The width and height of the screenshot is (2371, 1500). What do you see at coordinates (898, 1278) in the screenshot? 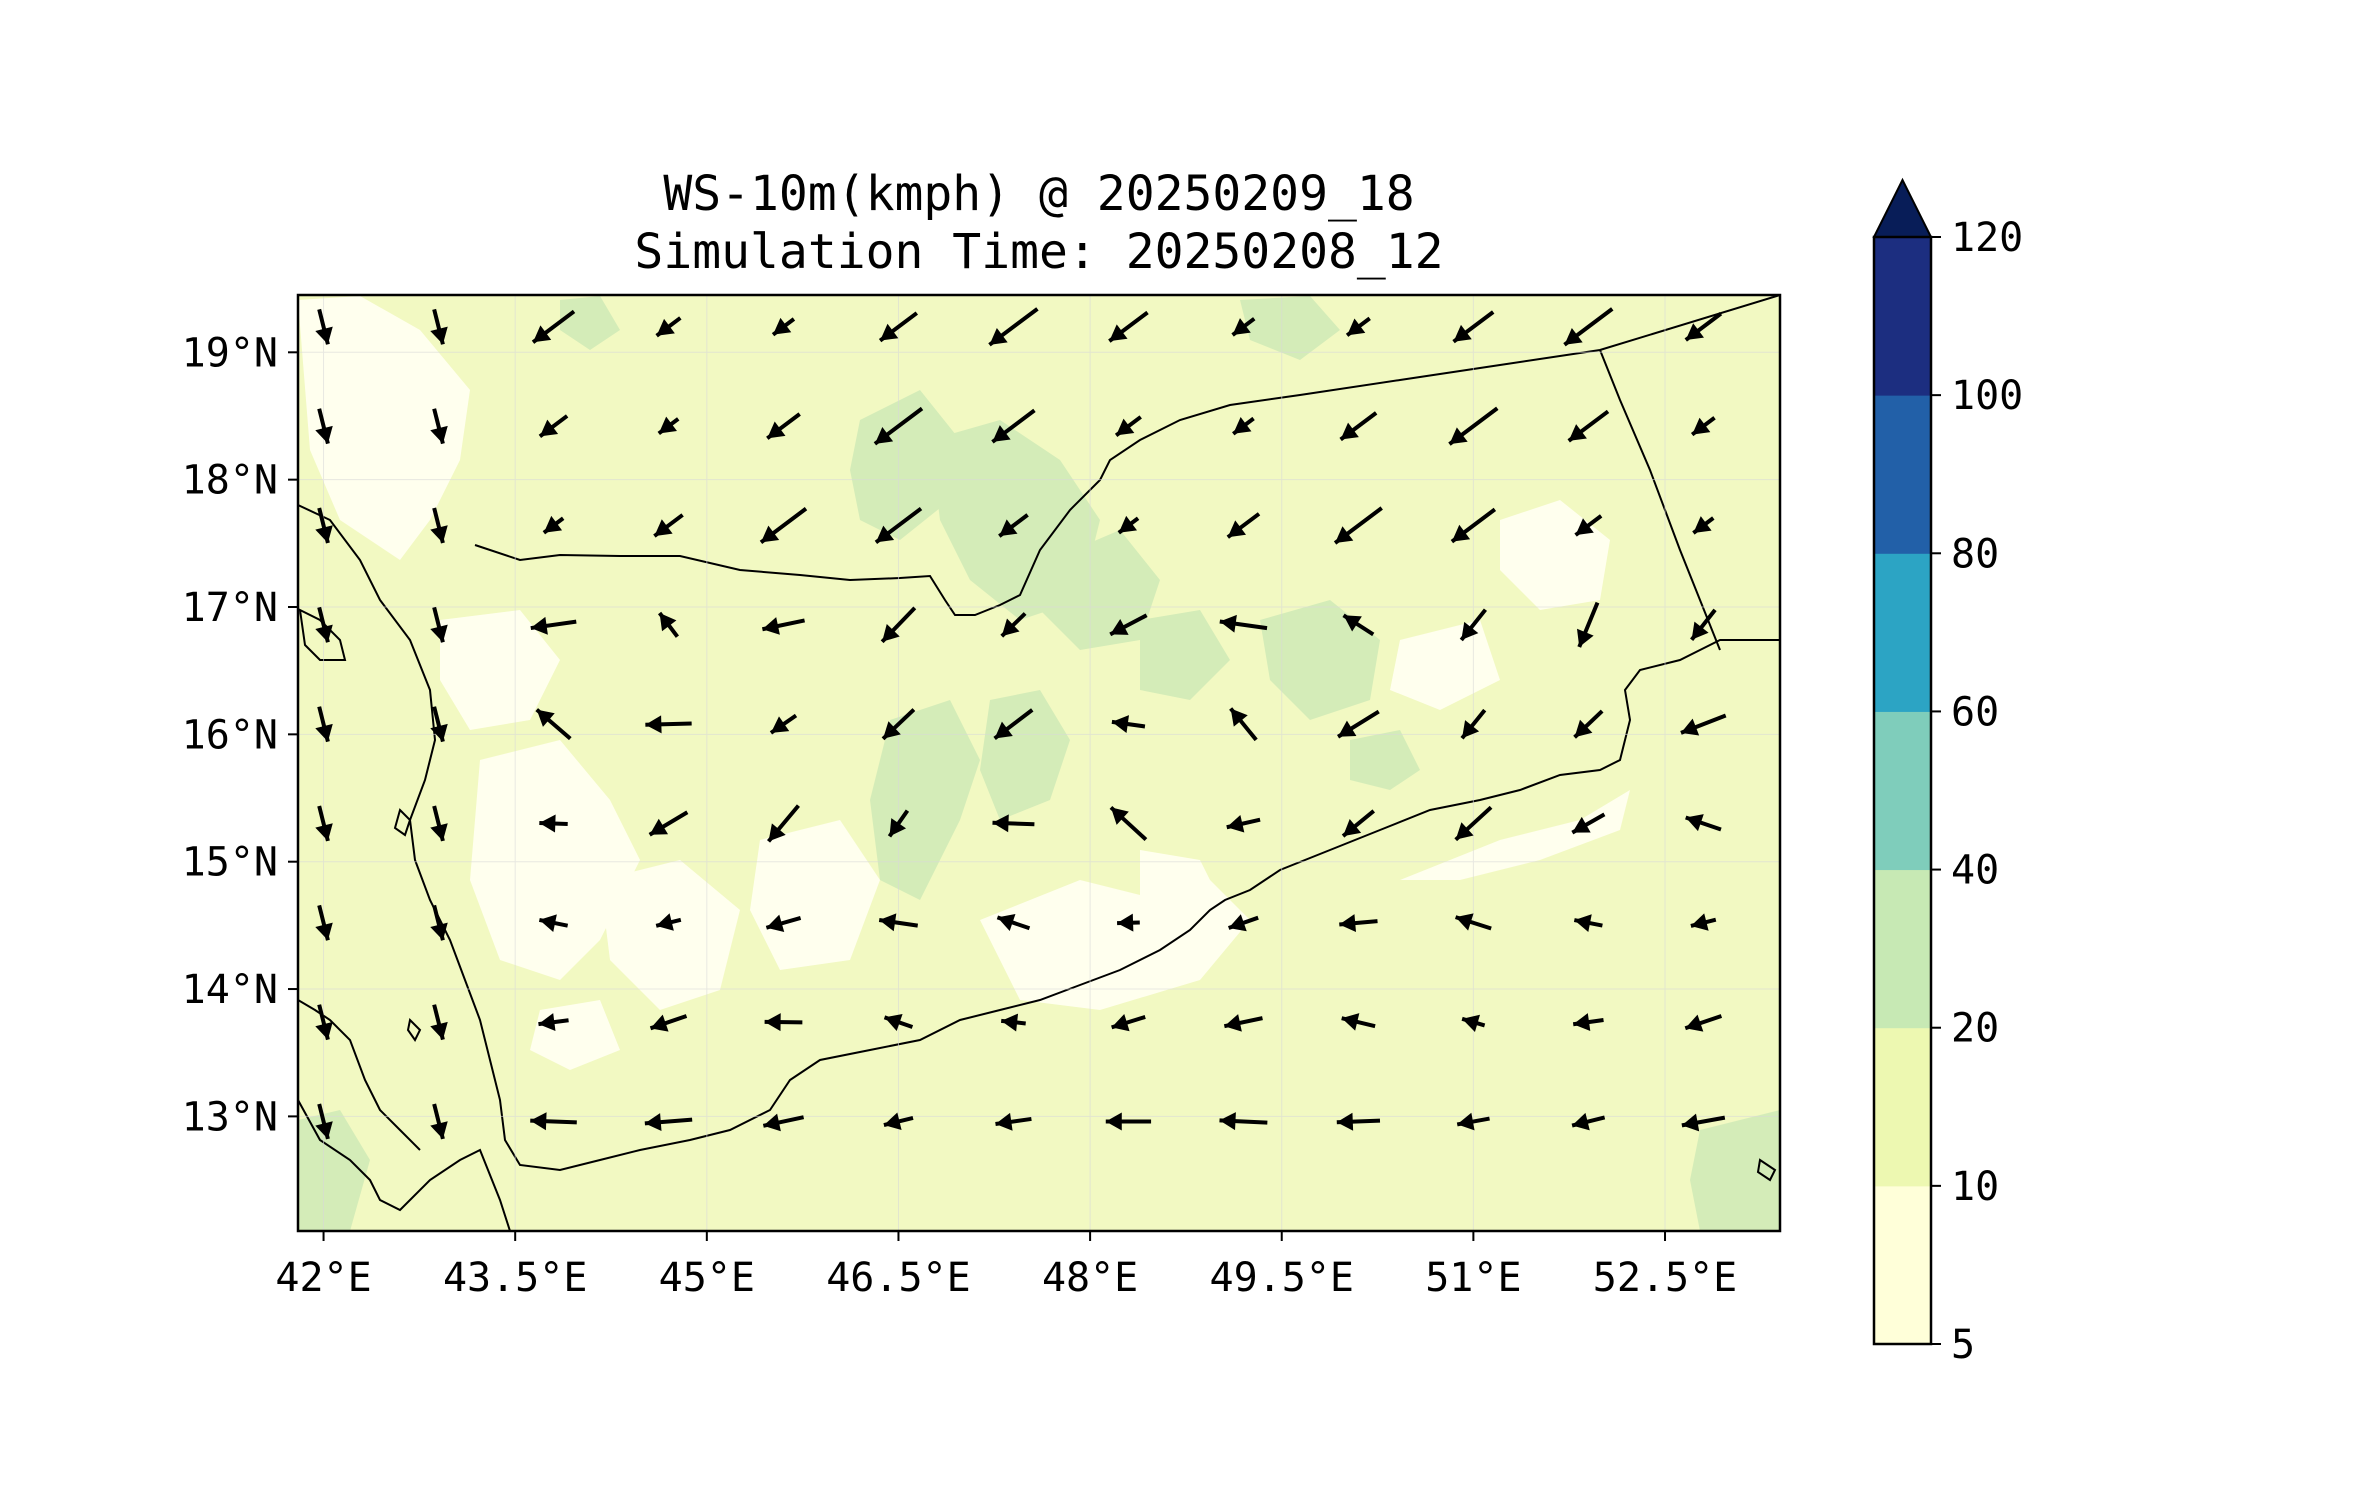
I see `x-tick-label: 46.5°E` at bounding box center [898, 1278].